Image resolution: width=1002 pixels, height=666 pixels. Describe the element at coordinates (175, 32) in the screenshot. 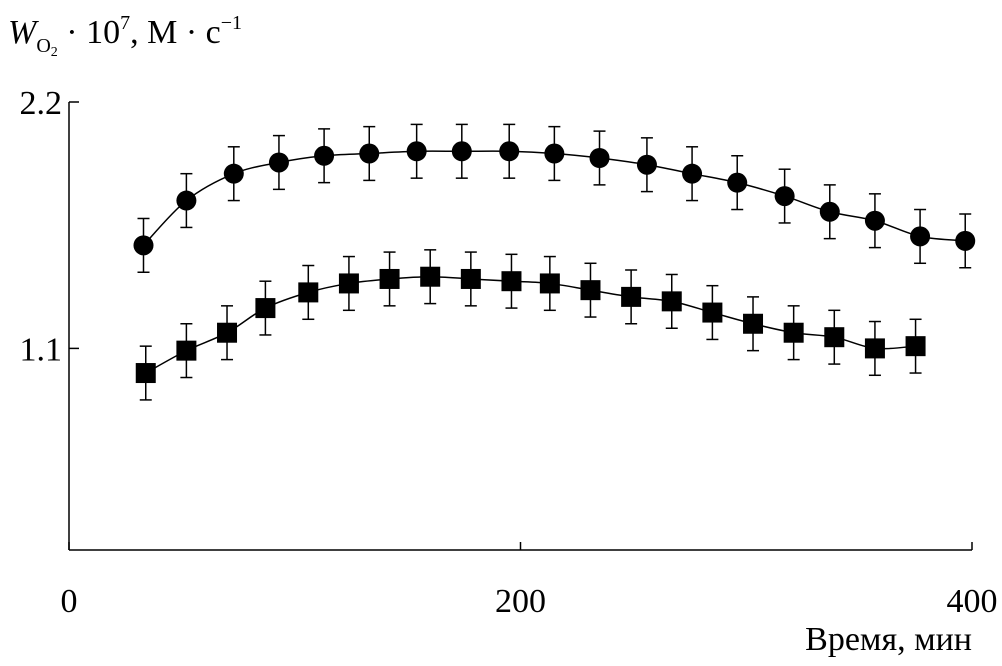

I see `y-axis-units: , М · с` at that location.